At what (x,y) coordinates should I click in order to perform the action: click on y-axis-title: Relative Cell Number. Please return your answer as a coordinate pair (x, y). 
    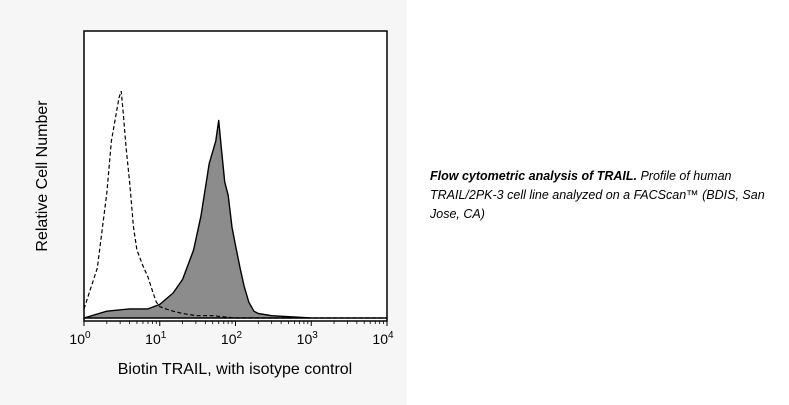
    Looking at the image, I should click on (42, 176).